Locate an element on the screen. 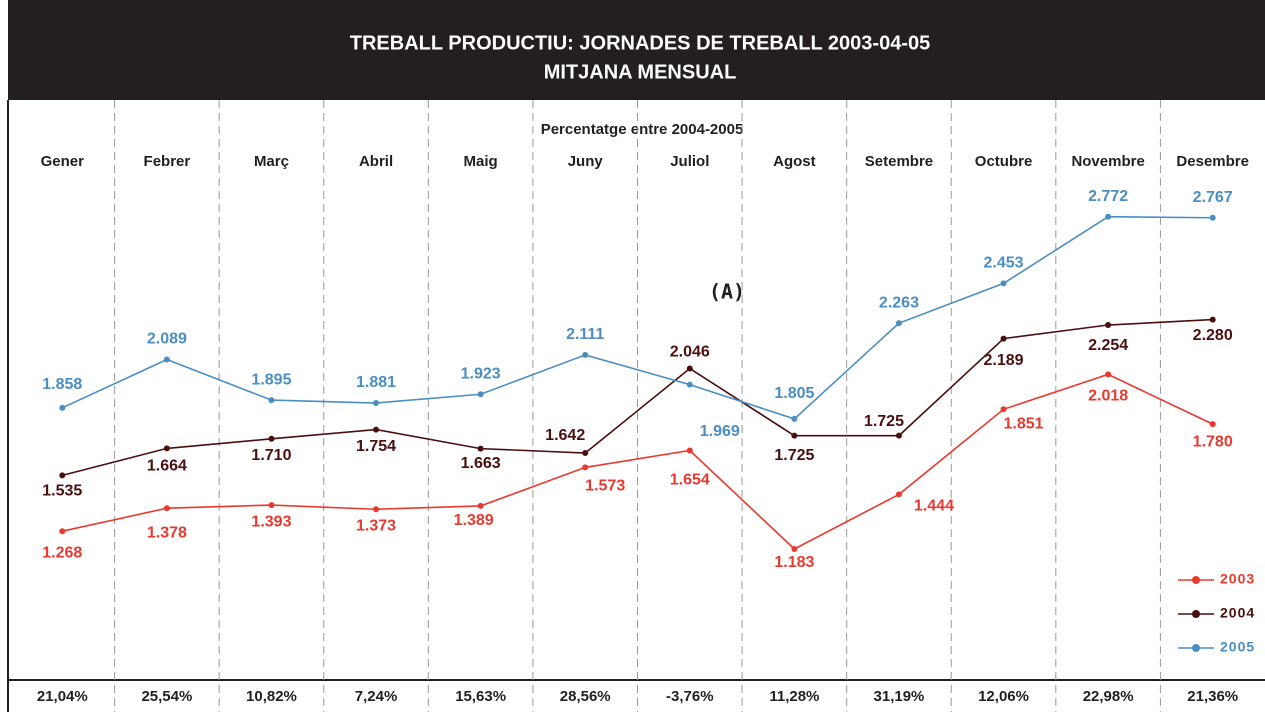 The width and height of the screenshot is (1265, 712). legend-label: 2003 is located at coordinates (1237, 579).